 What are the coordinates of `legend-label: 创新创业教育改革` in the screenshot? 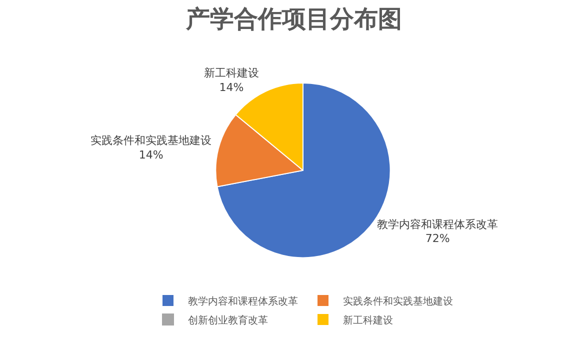 It's located at (228, 320).